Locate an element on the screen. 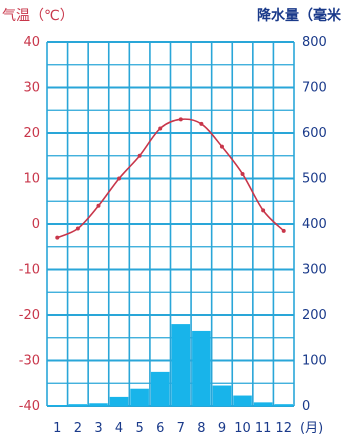 Image resolution: width=343 pixels, height=443 pixels. right-tick-label: 300 is located at coordinates (314, 270).